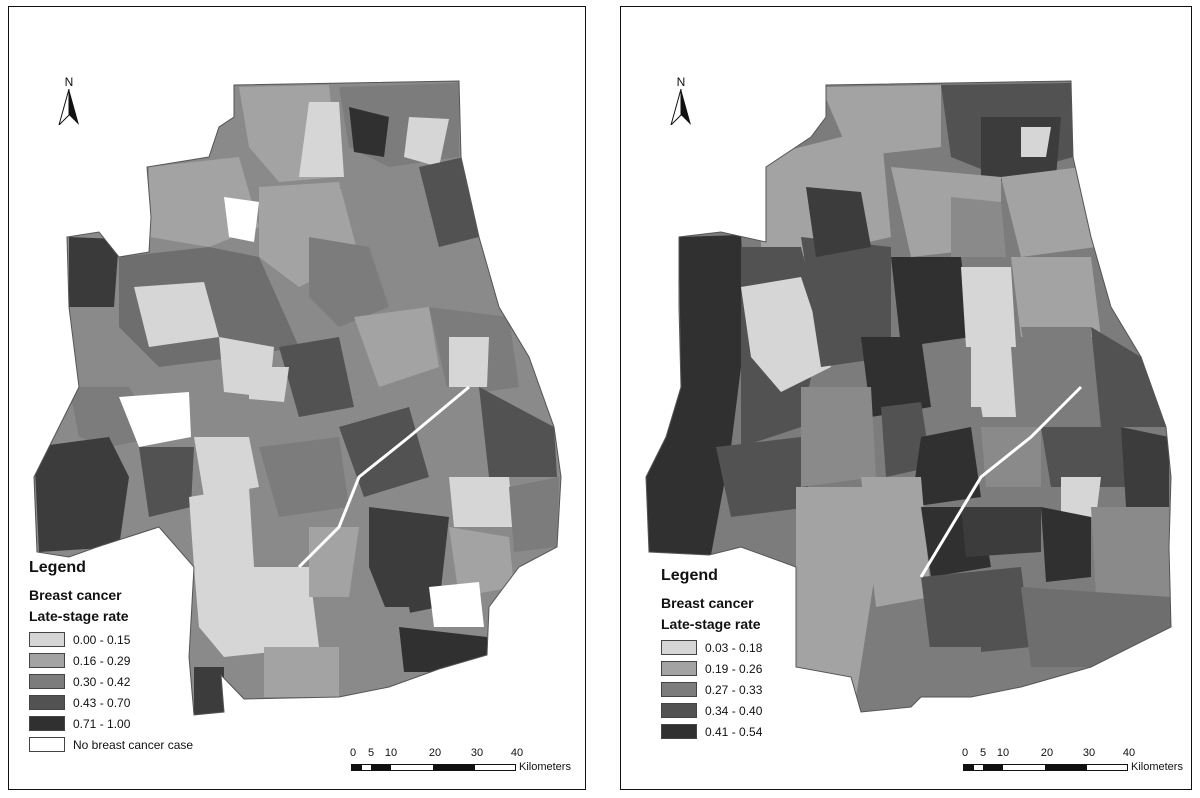 Image resolution: width=1200 pixels, height=798 pixels. What do you see at coordinates (133, 744) in the screenshot?
I see `legend-label: No breast cancer case` at bounding box center [133, 744].